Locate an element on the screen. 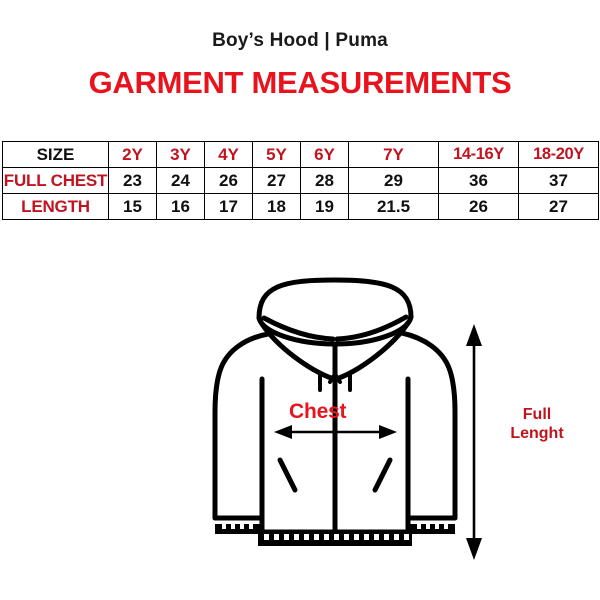 The image size is (600, 600). cell-full-chest-5y: 27 is located at coordinates (276, 180).